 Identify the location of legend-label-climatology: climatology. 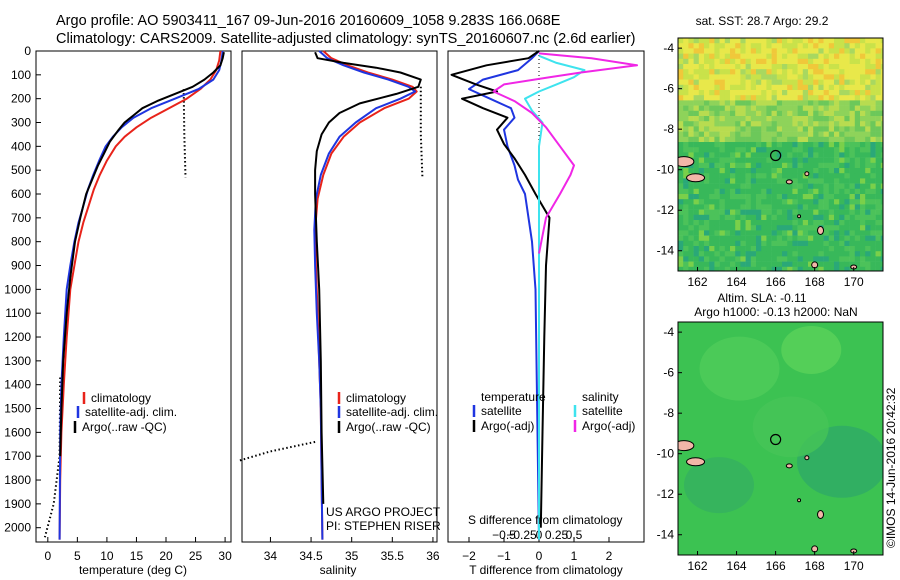
(121, 398).